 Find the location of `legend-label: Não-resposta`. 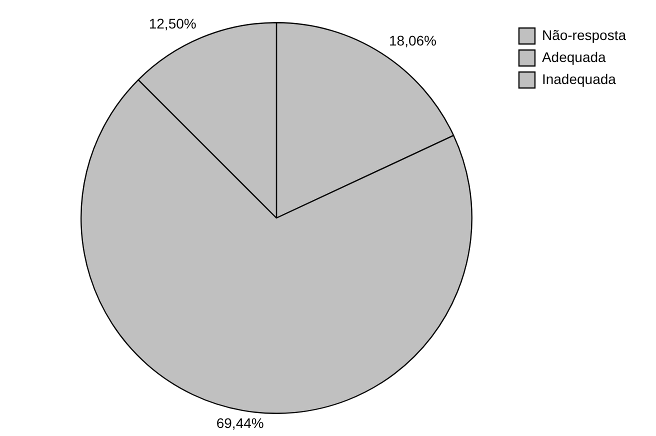

legend-label: Não-resposta is located at coordinates (584, 34).